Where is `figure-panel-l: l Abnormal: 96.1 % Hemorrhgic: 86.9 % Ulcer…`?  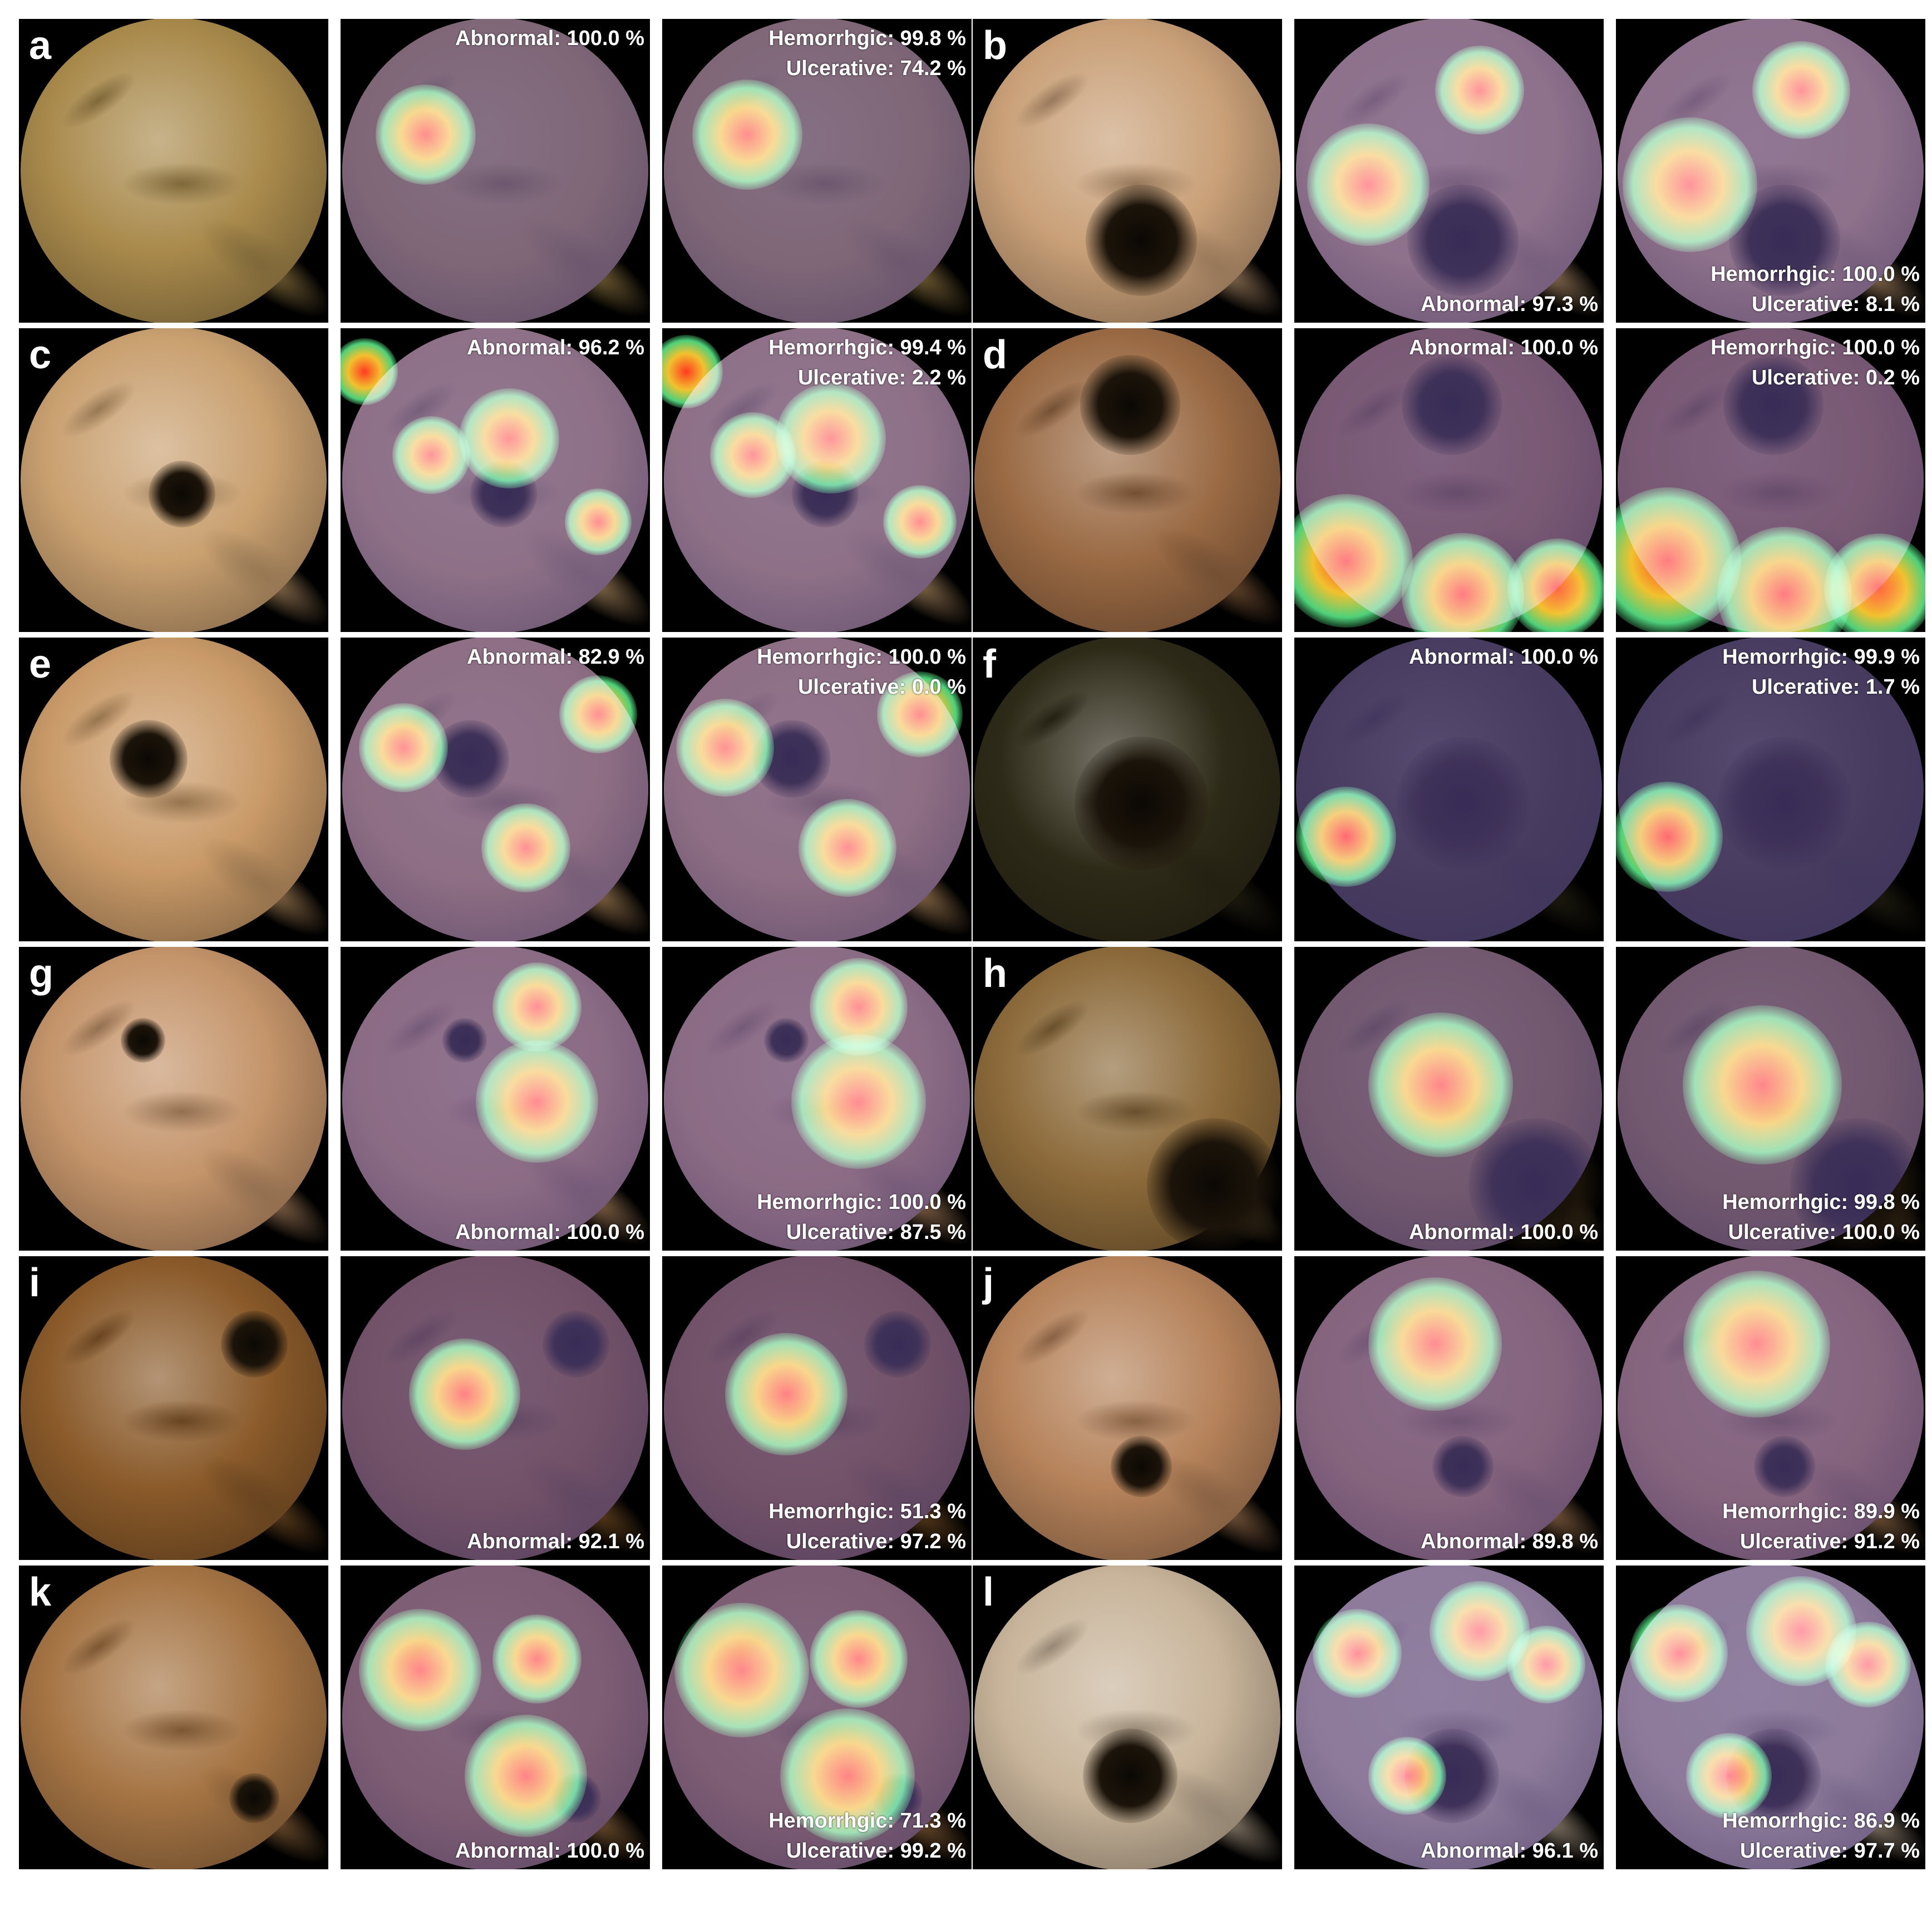 figure-panel-l: l Abnormal: 96.1 % Hemorrhgic: 86.9 % Ulcer… is located at coordinates (1449, 1718).